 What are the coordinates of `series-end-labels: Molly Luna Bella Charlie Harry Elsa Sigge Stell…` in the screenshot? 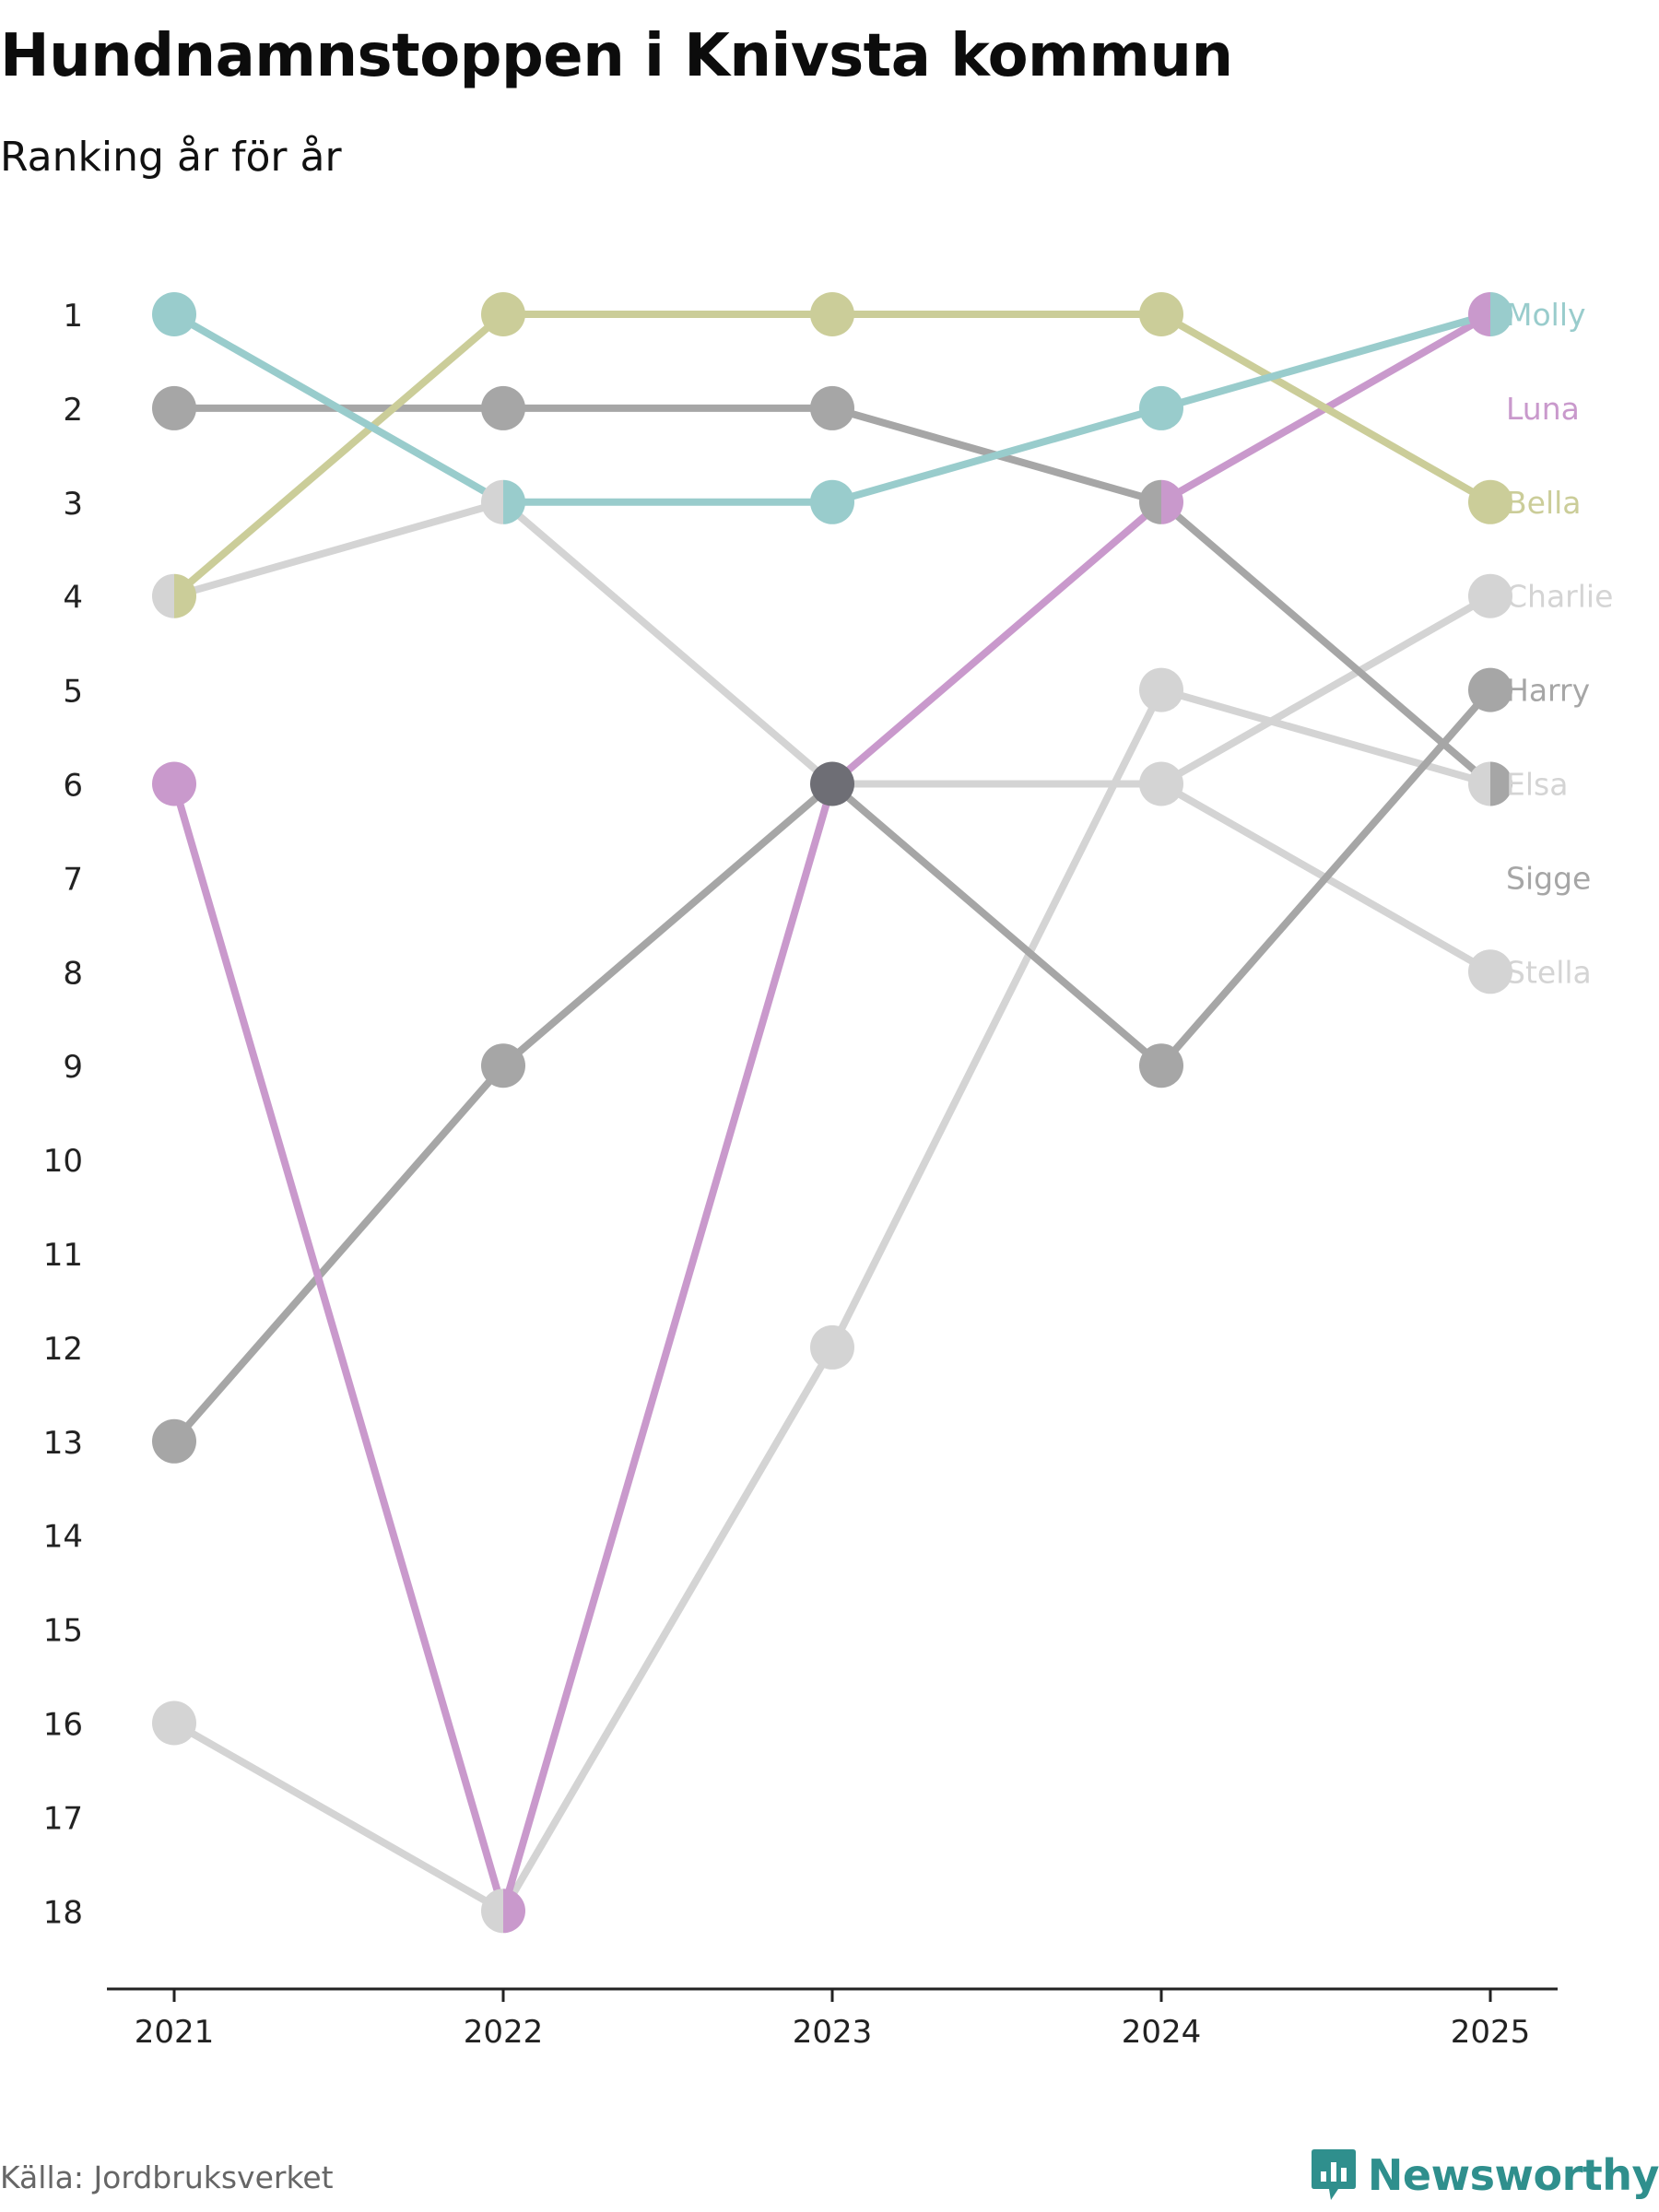 It's located at (1559, 643).